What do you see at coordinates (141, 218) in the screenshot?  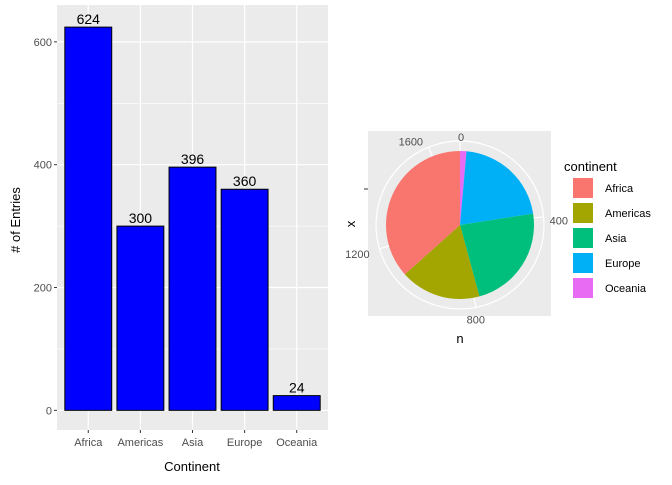 I see `bar-data-label: 300` at bounding box center [141, 218].